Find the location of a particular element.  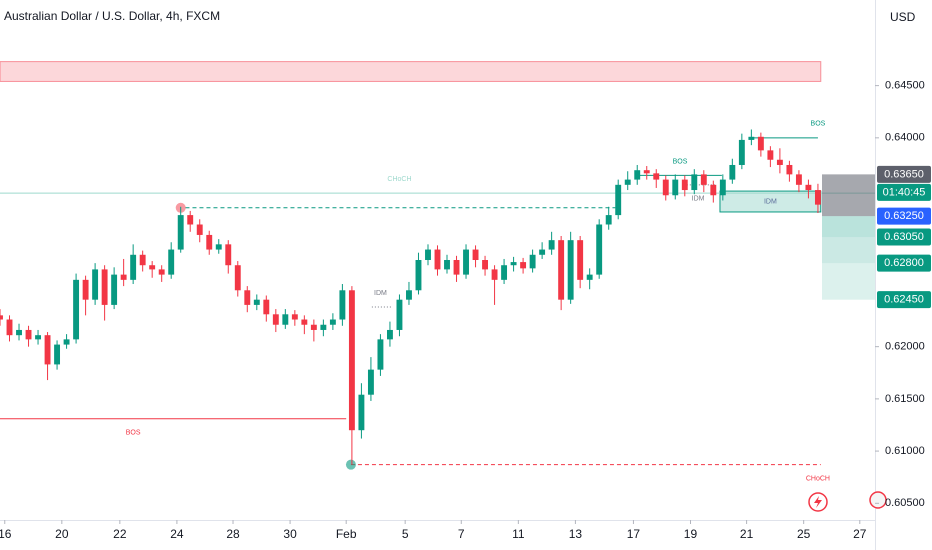

x-tick-label: 20 is located at coordinates (62, 534).